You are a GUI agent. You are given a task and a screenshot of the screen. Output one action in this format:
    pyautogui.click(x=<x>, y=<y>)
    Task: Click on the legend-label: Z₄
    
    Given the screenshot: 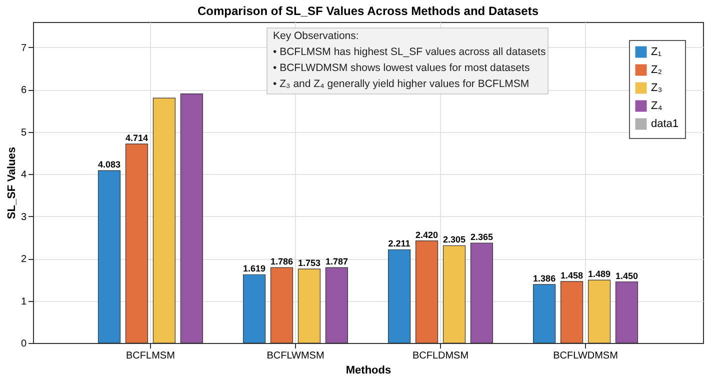 What is the action you would take?
    pyautogui.click(x=657, y=106)
    